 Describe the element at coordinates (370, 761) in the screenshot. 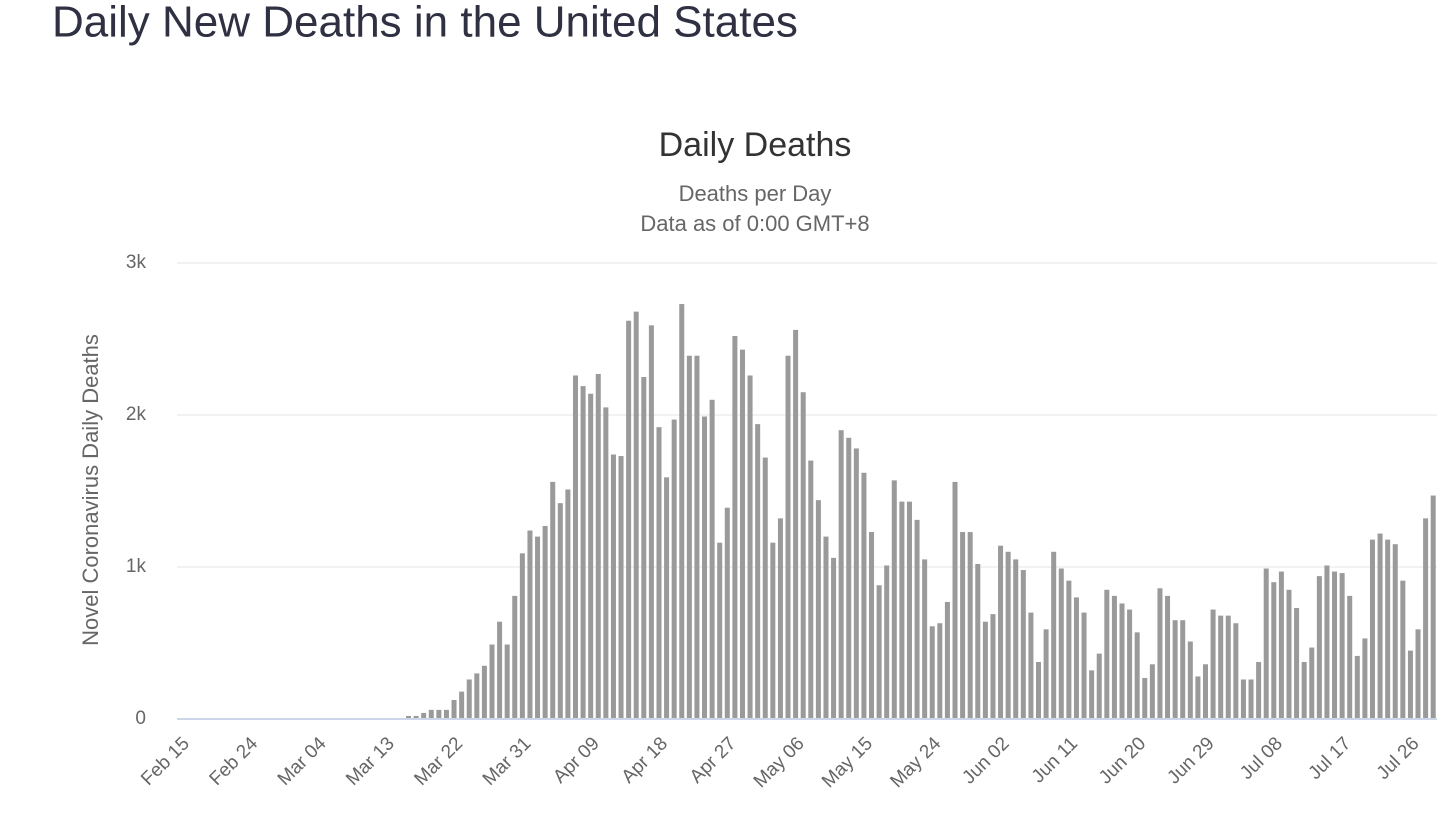

I see `x-tick-label: Mar 13` at that location.